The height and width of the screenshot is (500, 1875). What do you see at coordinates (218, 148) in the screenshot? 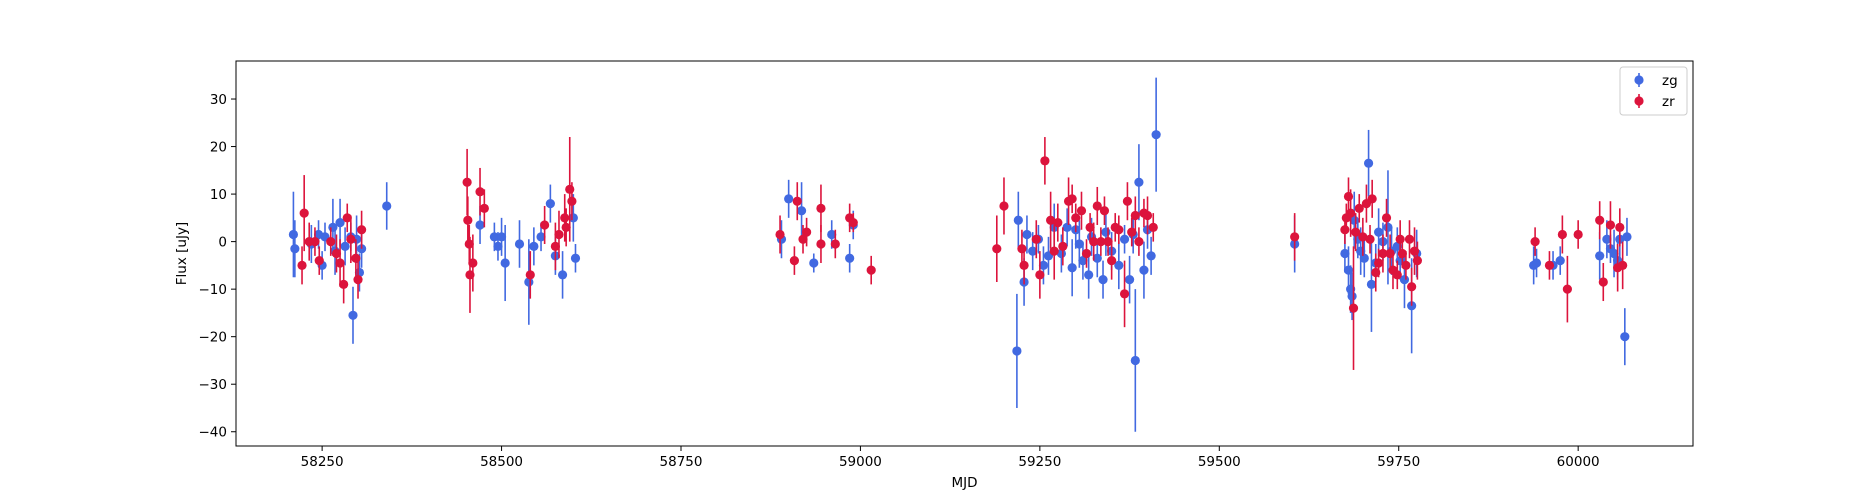
I see `y-tick-label: 20` at bounding box center [218, 148].